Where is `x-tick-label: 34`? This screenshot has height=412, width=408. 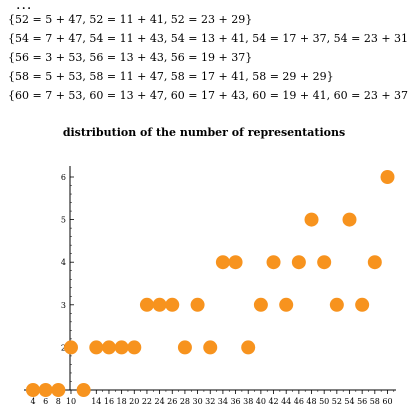 x-tick-label: 34 is located at coordinates (223, 401).